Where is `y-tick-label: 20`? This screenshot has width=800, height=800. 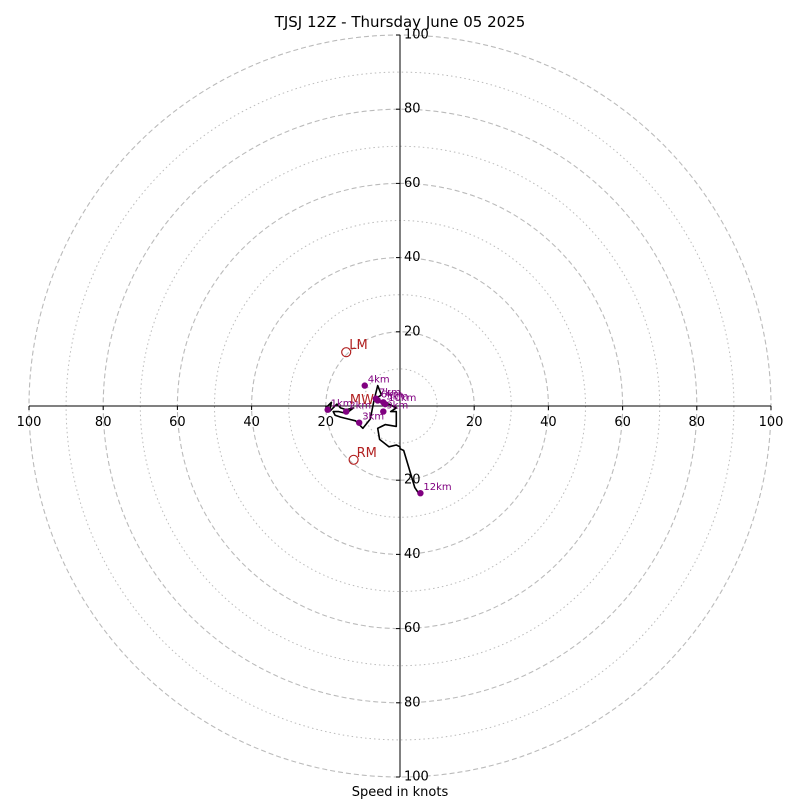 y-tick-label: 20 is located at coordinates (412, 331).